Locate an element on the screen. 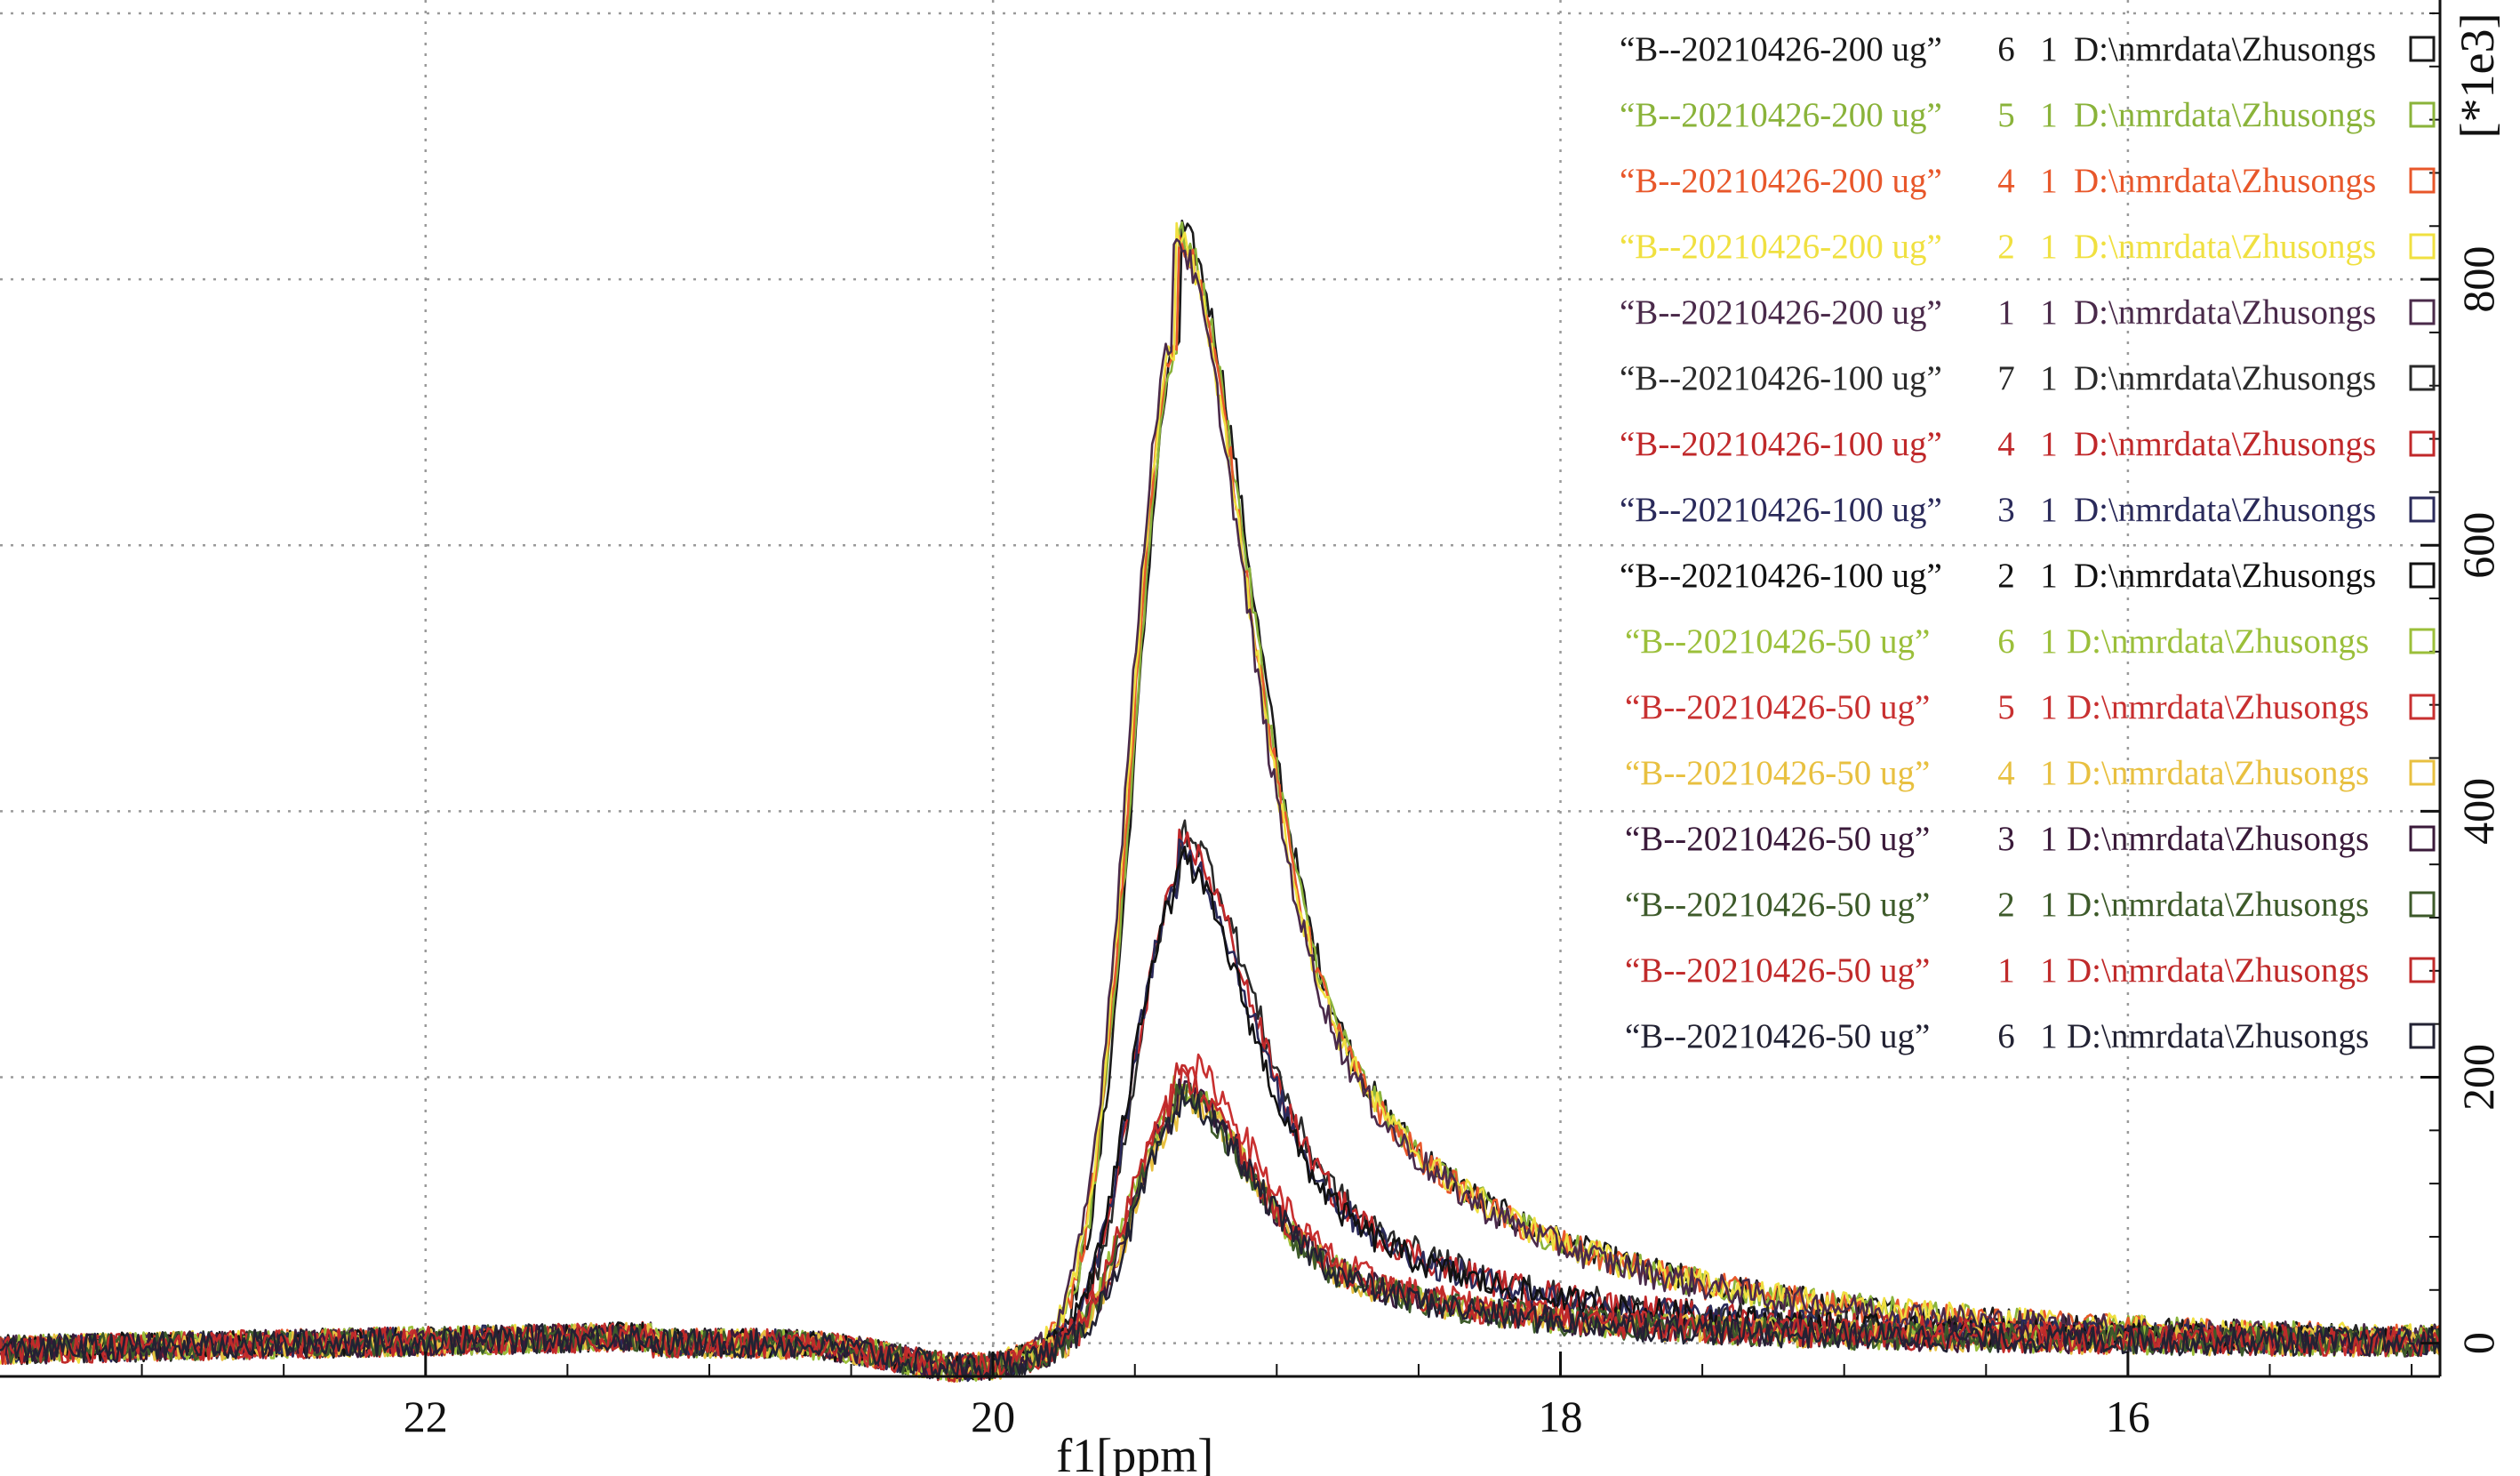 Image resolution: width=2520 pixels, height=1476 pixels. x-tick-label: 22 is located at coordinates (426, 1416).